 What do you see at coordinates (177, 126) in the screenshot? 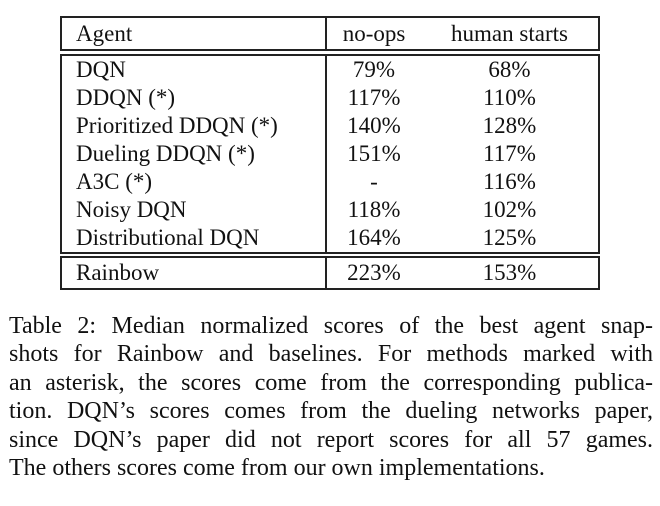
I see `agent-name-cell: Prioritized DDQN (*)` at bounding box center [177, 126].